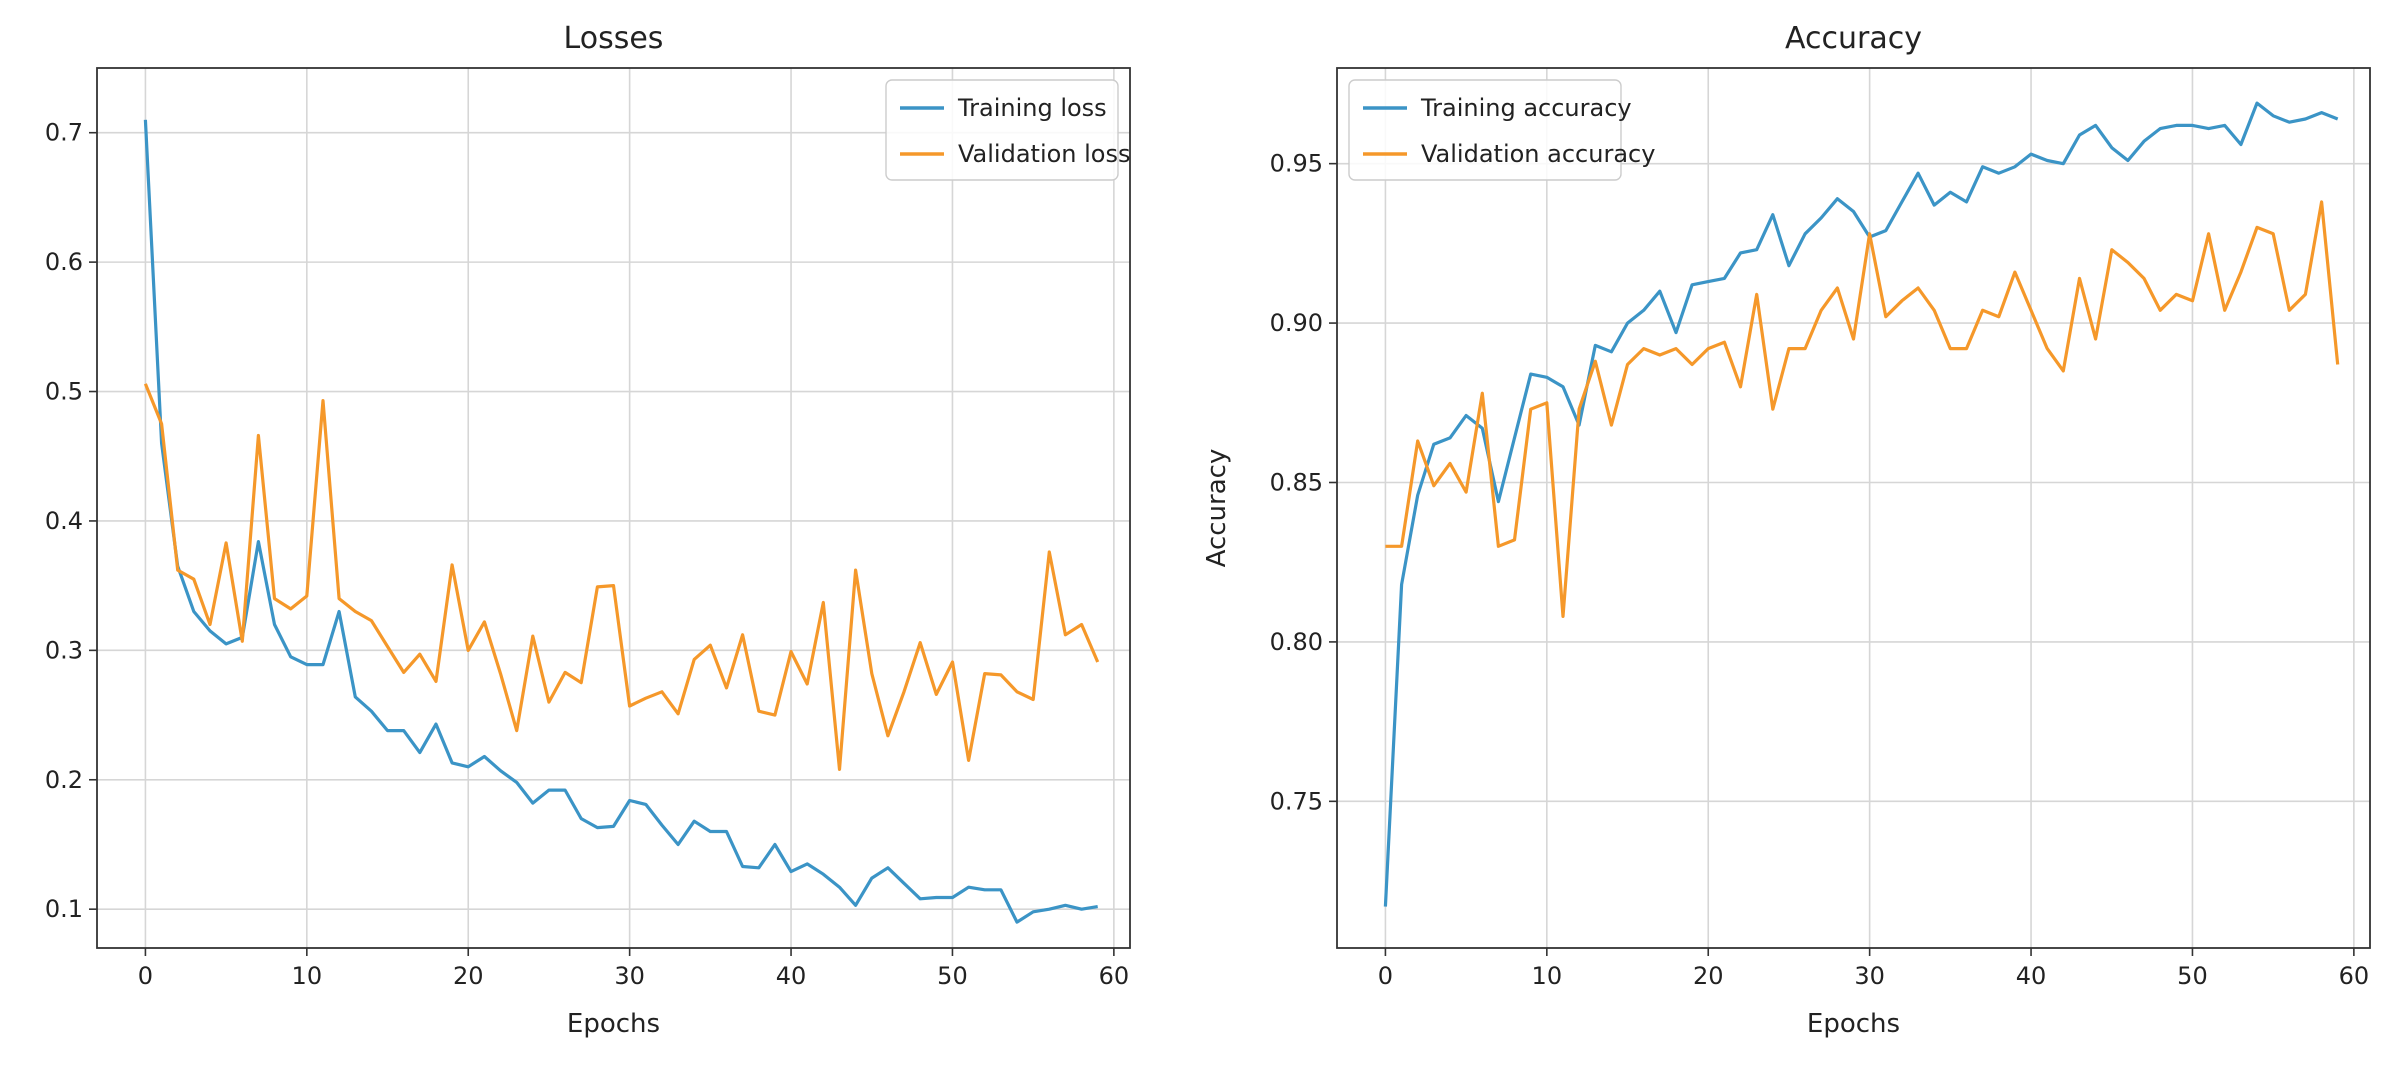  What do you see at coordinates (1526, 108) in the screenshot?
I see `legend-entry: Training accuracy` at bounding box center [1526, 108].